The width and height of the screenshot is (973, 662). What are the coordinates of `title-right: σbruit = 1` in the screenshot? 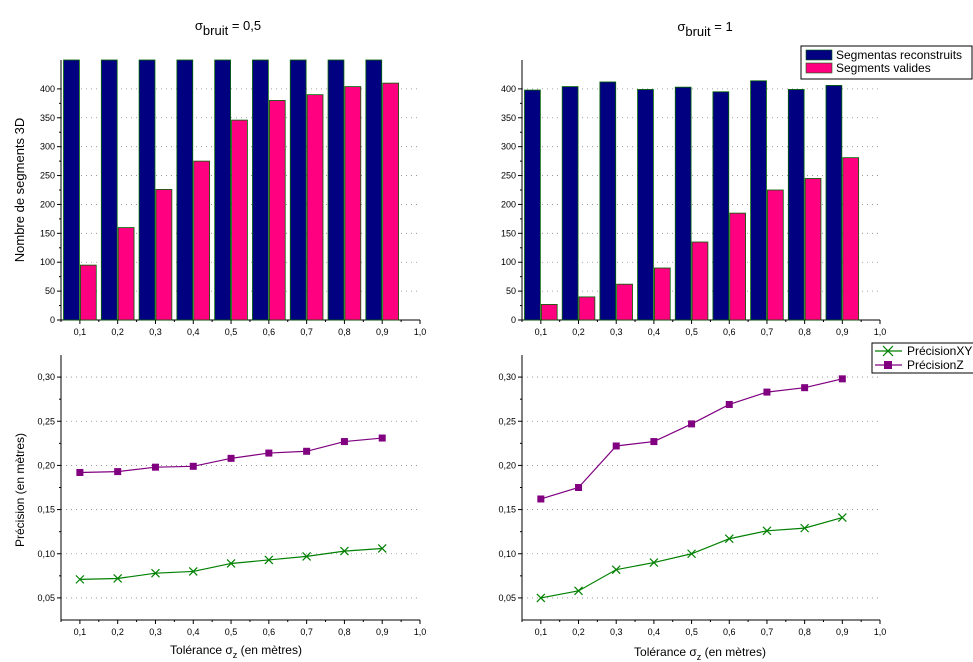 It's located at (704, 29).